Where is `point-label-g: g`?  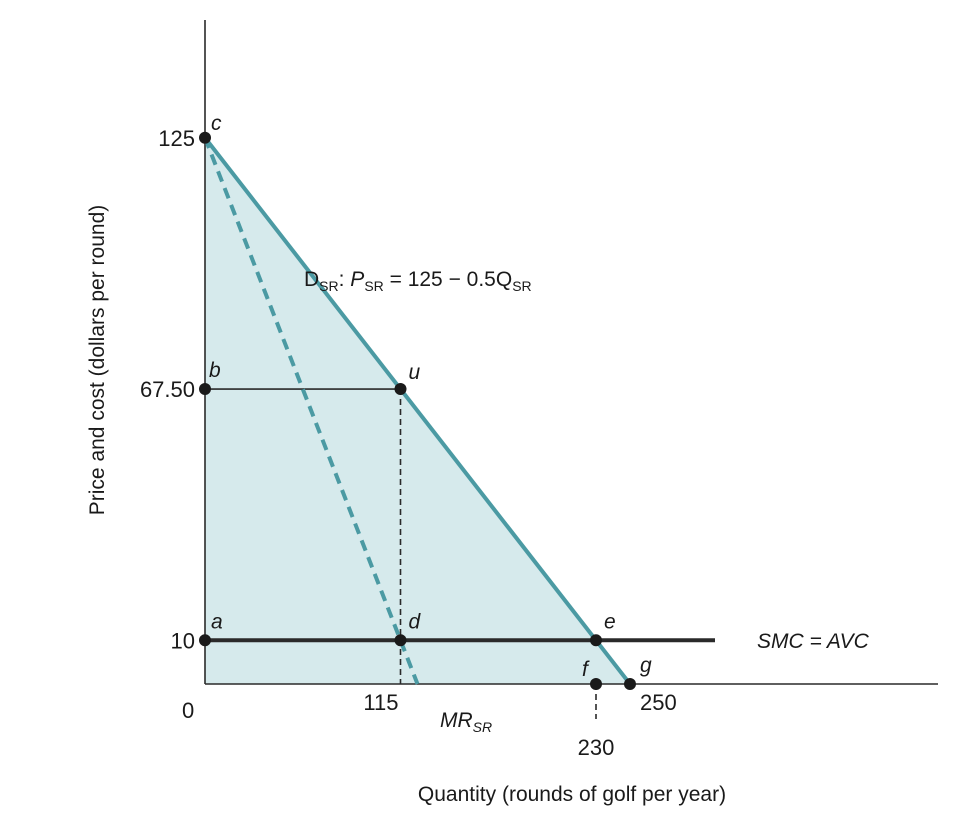 point-label-g: g is located at coordinates (646, 665).